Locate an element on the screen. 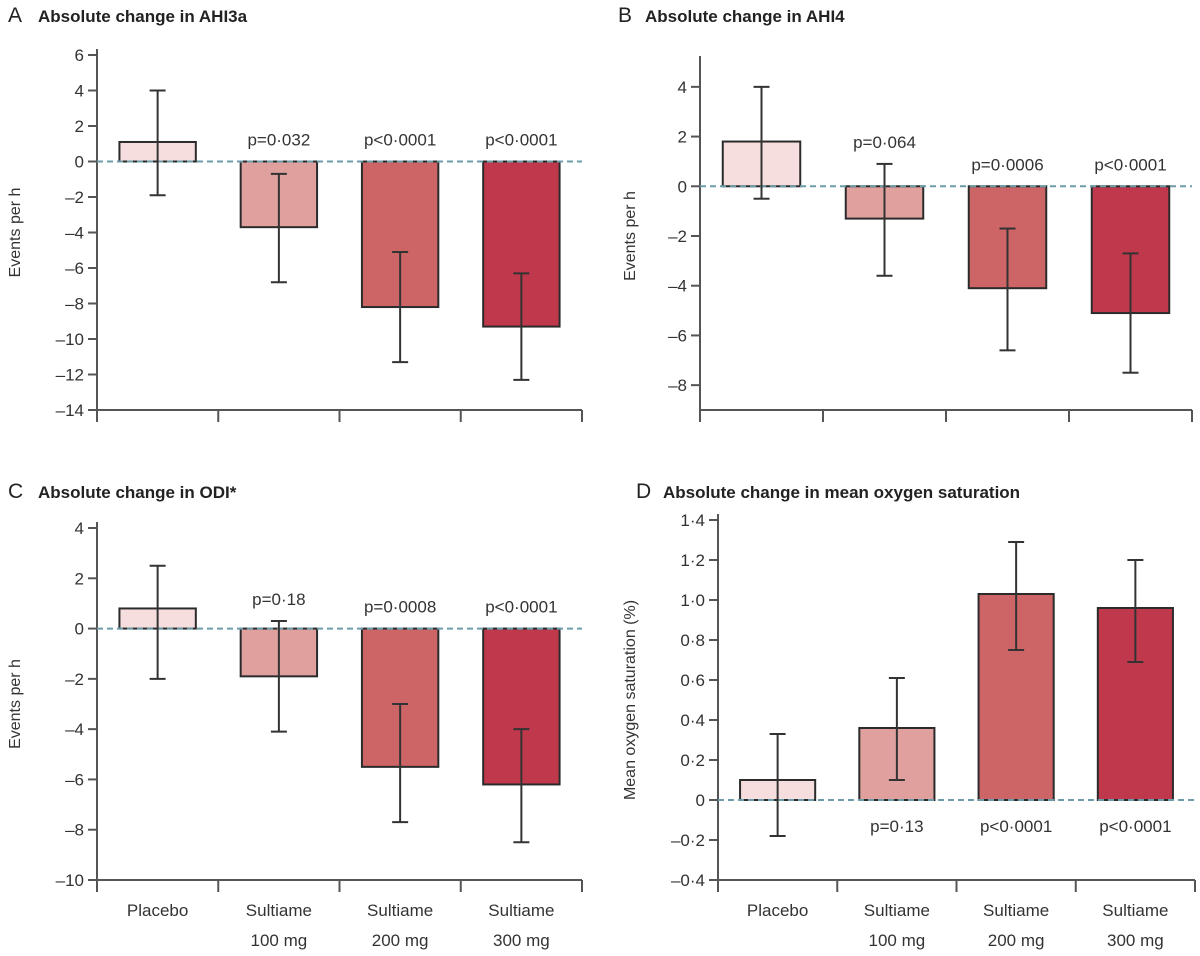  panel-title: Absolute change in AHI4 is located at coordinates (745, 16).